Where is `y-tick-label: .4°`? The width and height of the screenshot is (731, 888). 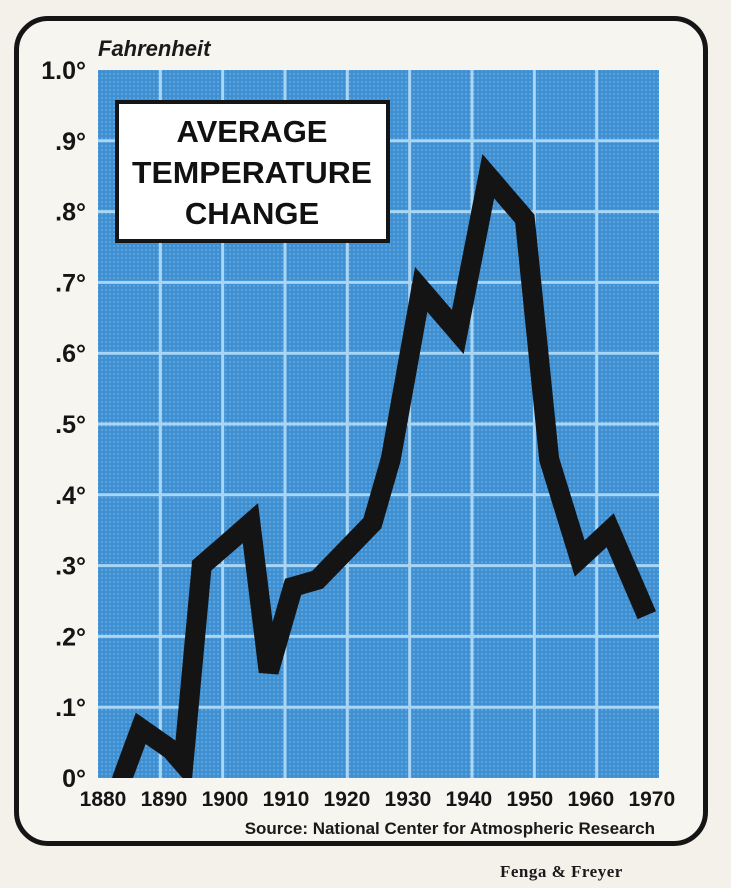 y-tick-label: .4° is located at coordinates (70, 496).